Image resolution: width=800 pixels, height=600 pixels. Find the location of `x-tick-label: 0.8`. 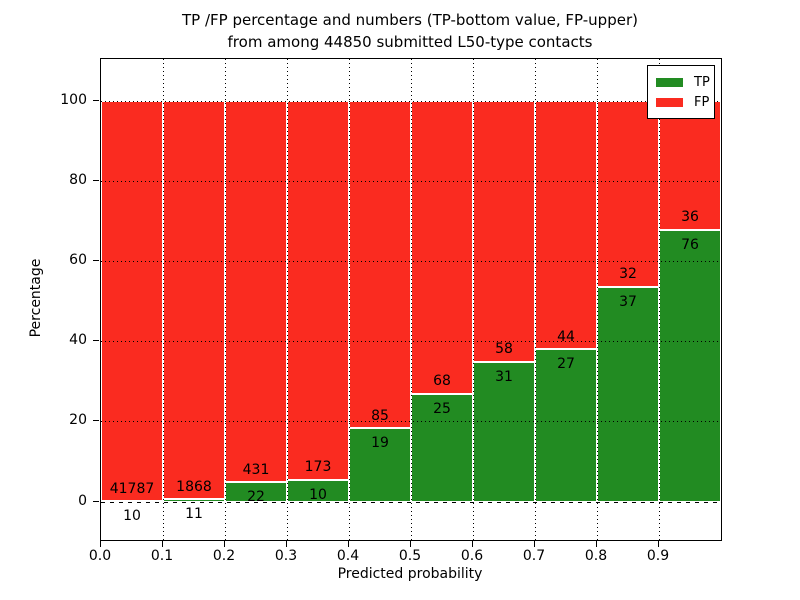

x-tick-label: 0.8 is located at coordinates (596, 556).